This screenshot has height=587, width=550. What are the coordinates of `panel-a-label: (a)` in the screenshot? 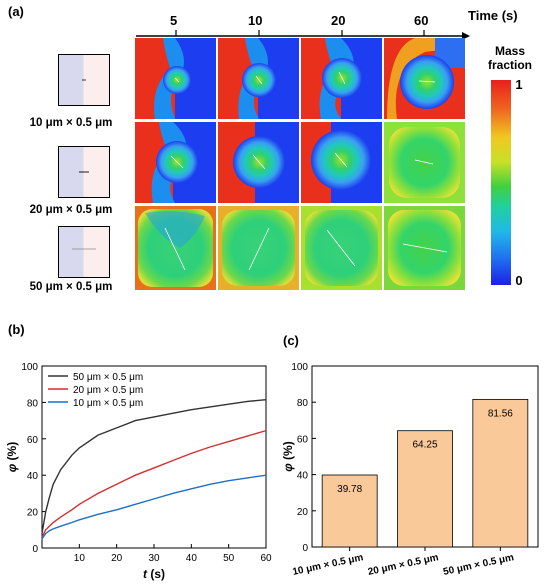 It's located at (16, 11).